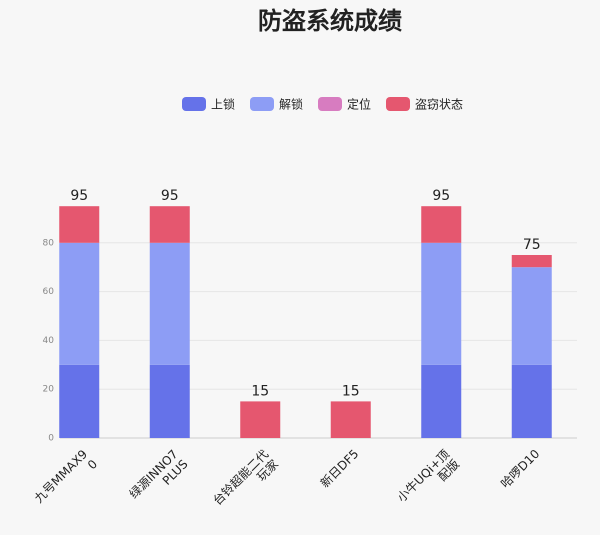  I want to click on y-tick-label: 0, so click(51, 439).